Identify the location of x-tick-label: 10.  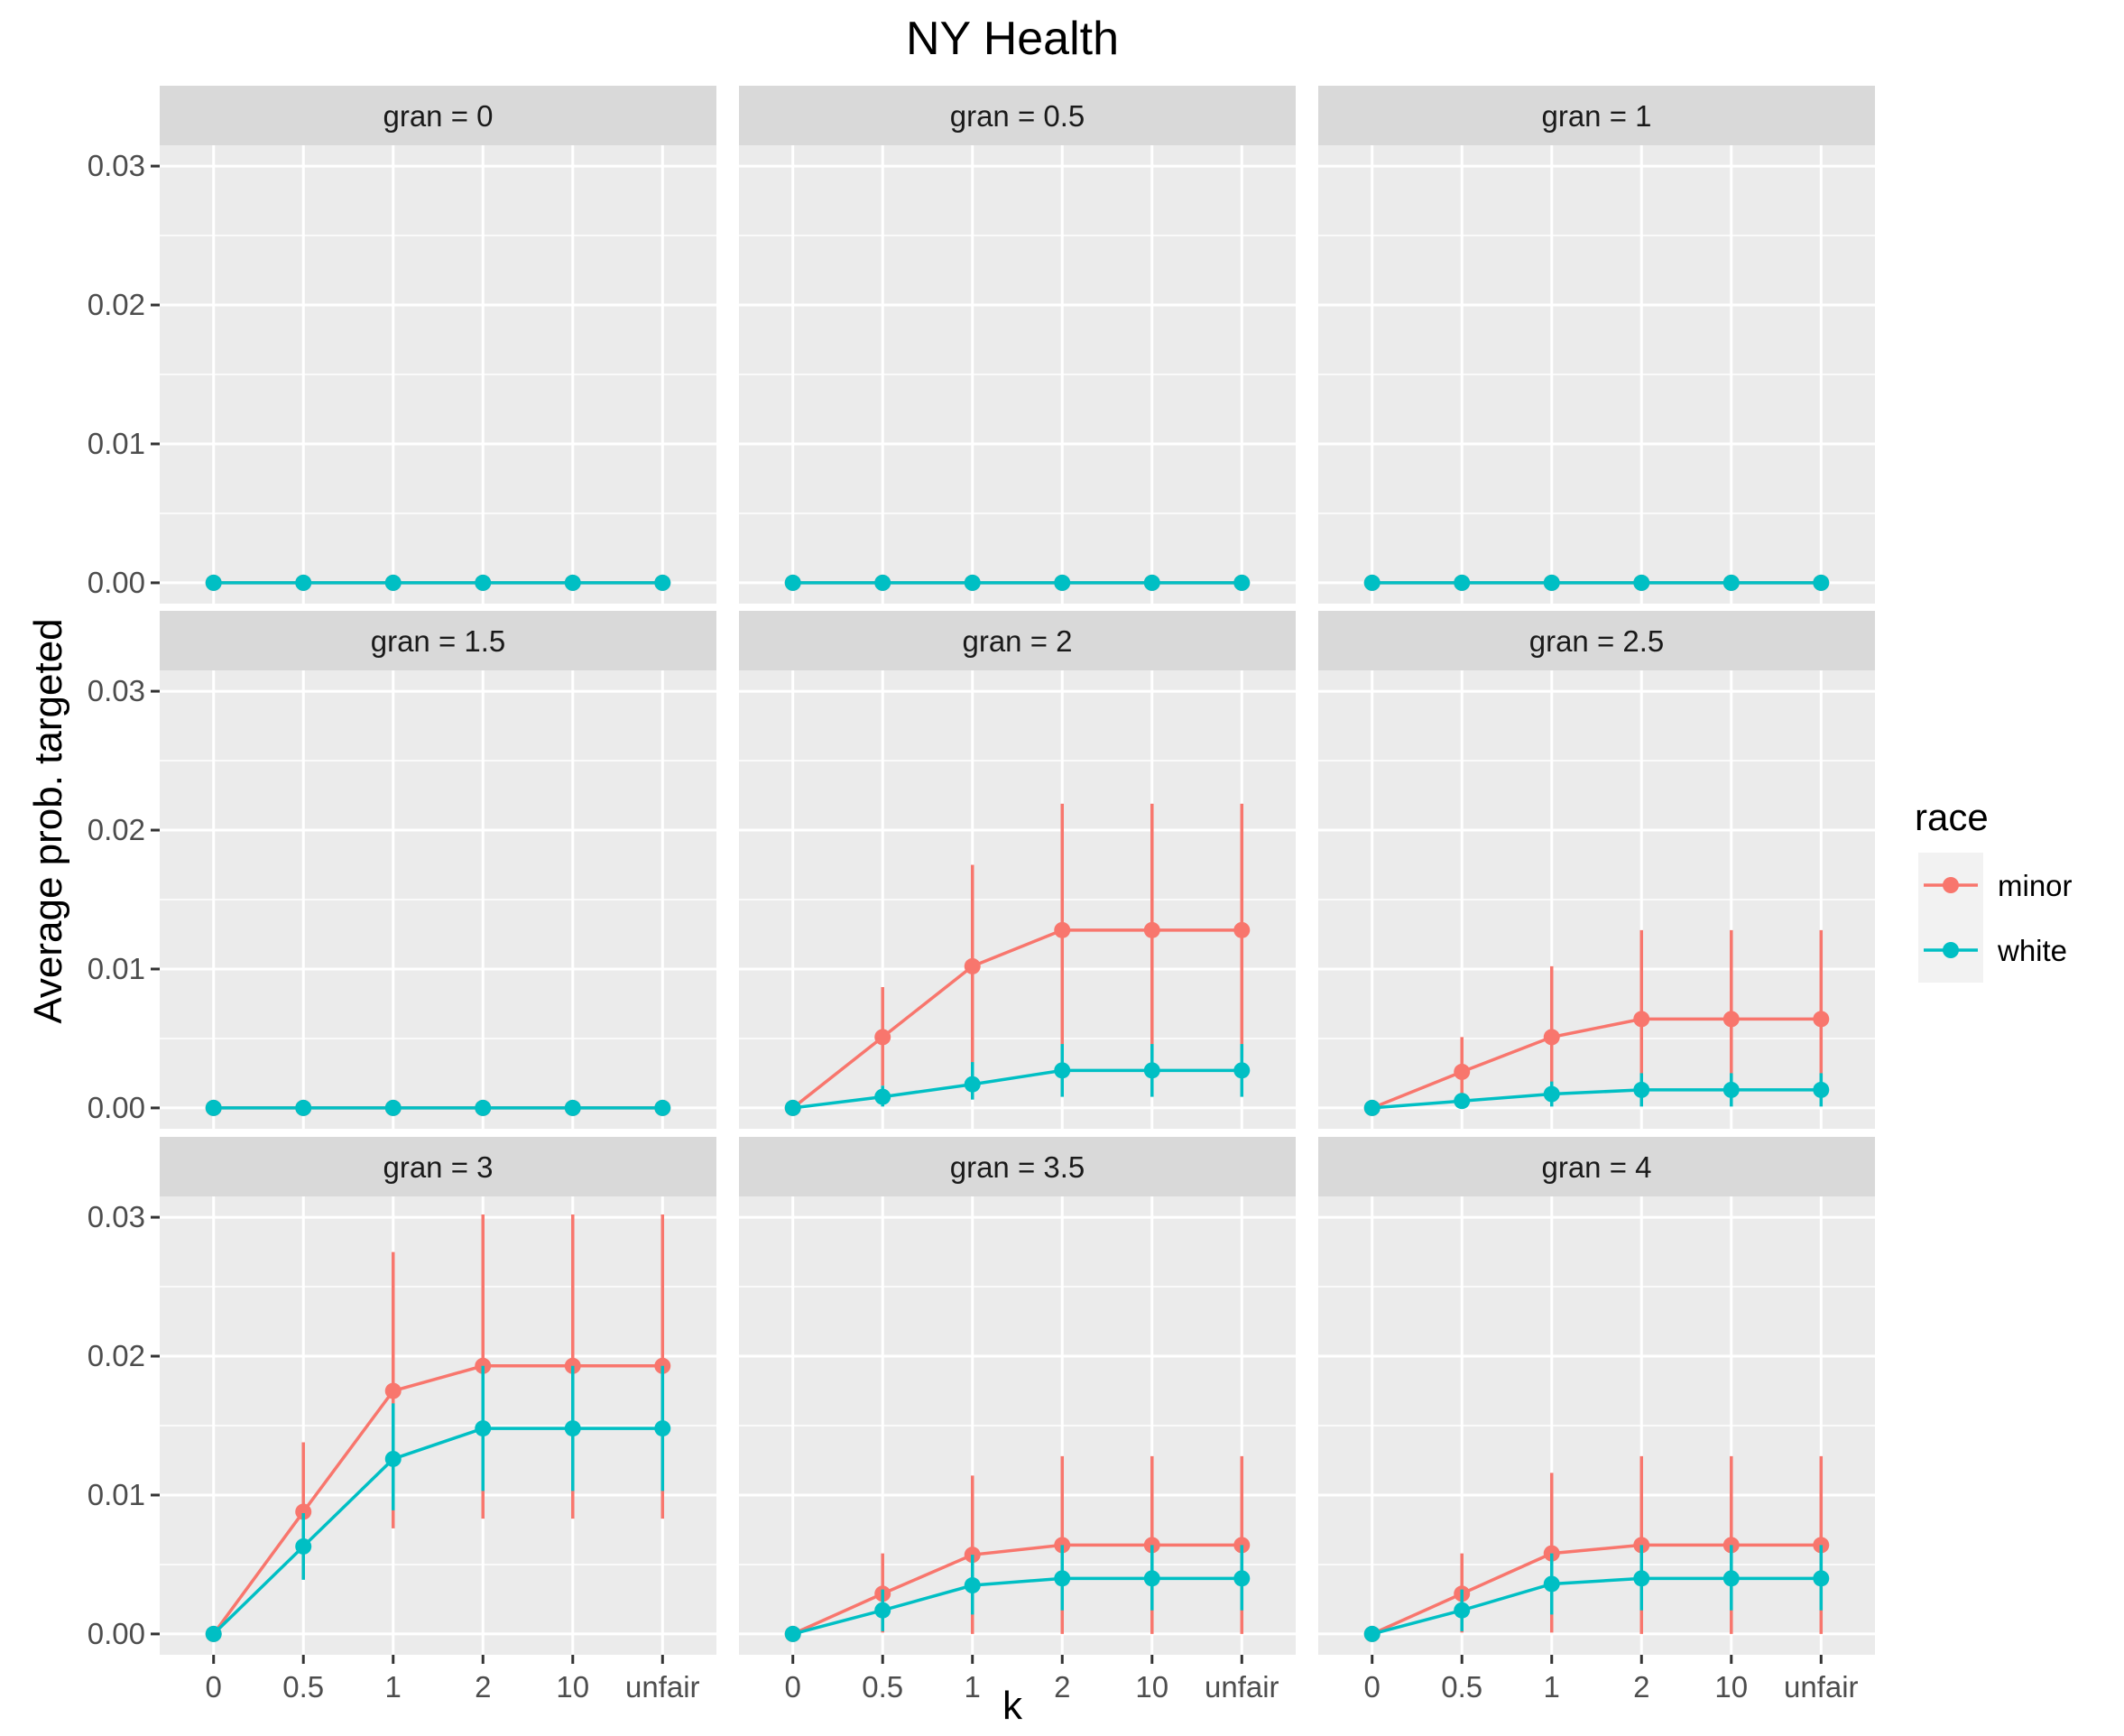
(1731, 1687).